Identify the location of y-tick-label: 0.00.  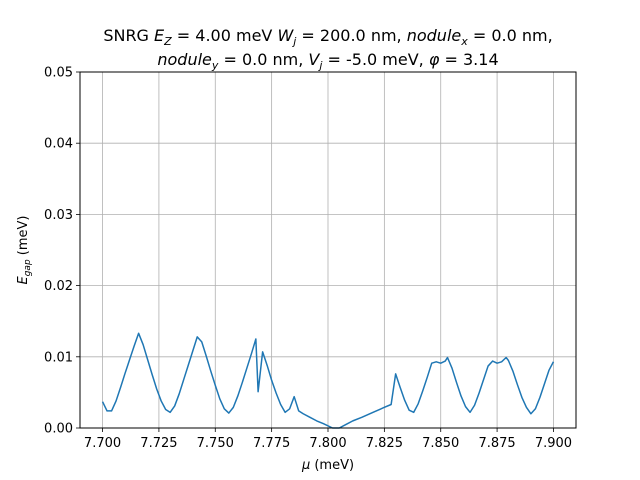
(58, 429).